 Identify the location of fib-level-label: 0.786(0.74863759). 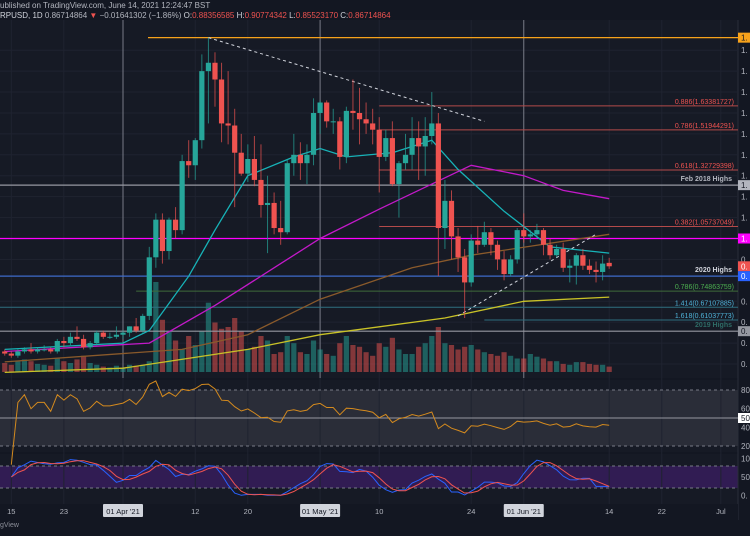
(704, 287).